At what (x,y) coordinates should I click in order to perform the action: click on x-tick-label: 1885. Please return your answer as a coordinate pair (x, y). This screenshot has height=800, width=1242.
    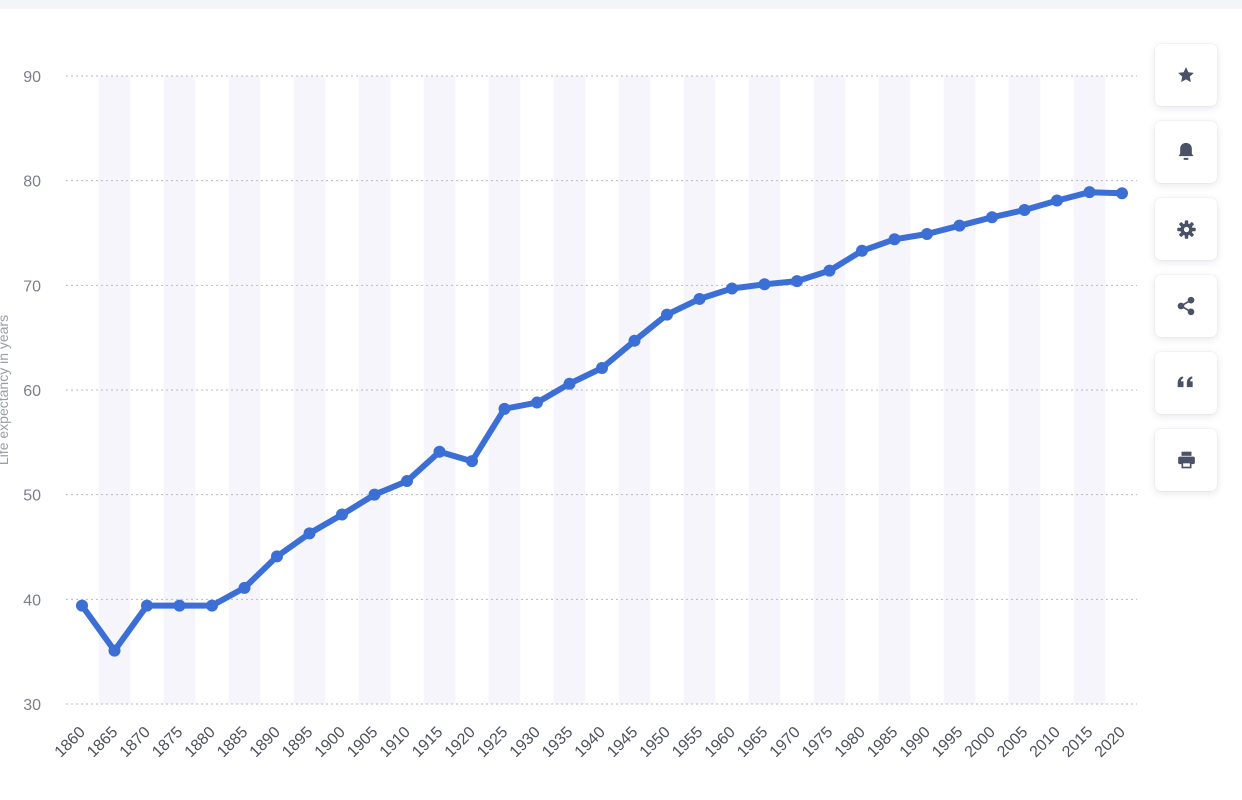
    Looking at the image, I should click on (232, 742).